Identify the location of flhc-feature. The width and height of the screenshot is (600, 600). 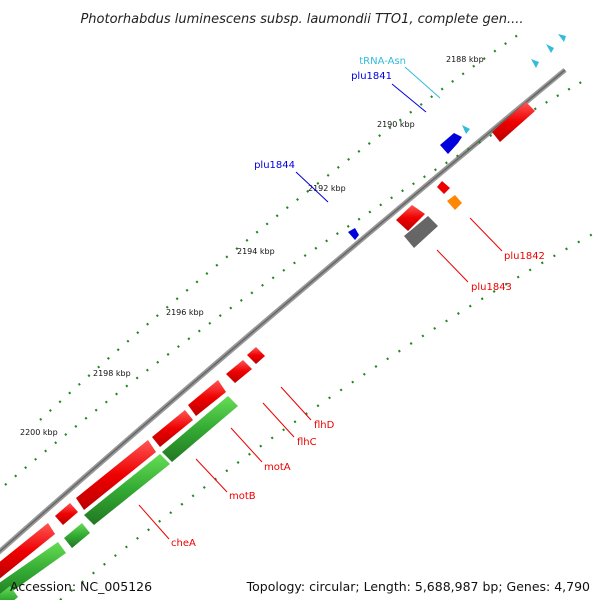
(239, 371).